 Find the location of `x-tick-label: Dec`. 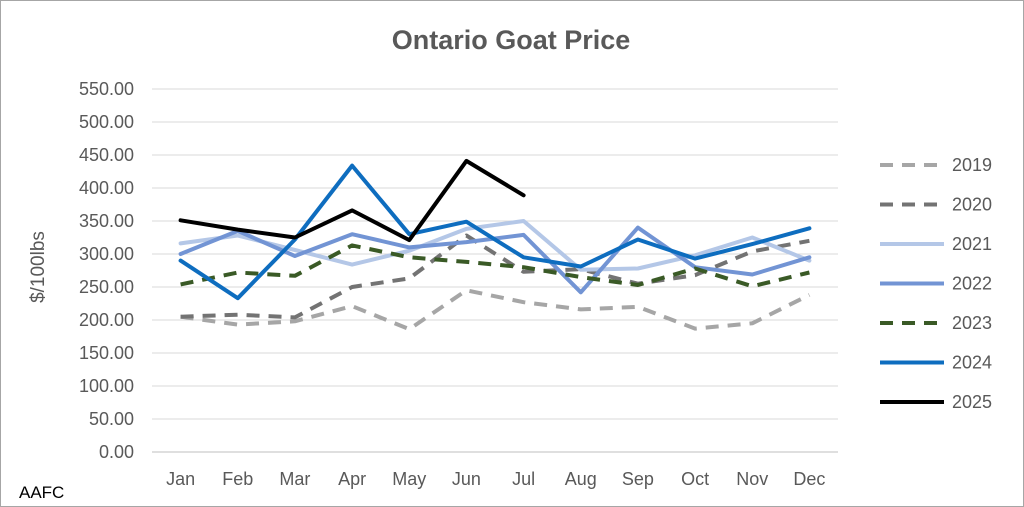

x-tick-label: Dec is located at coordinates (809, 479).